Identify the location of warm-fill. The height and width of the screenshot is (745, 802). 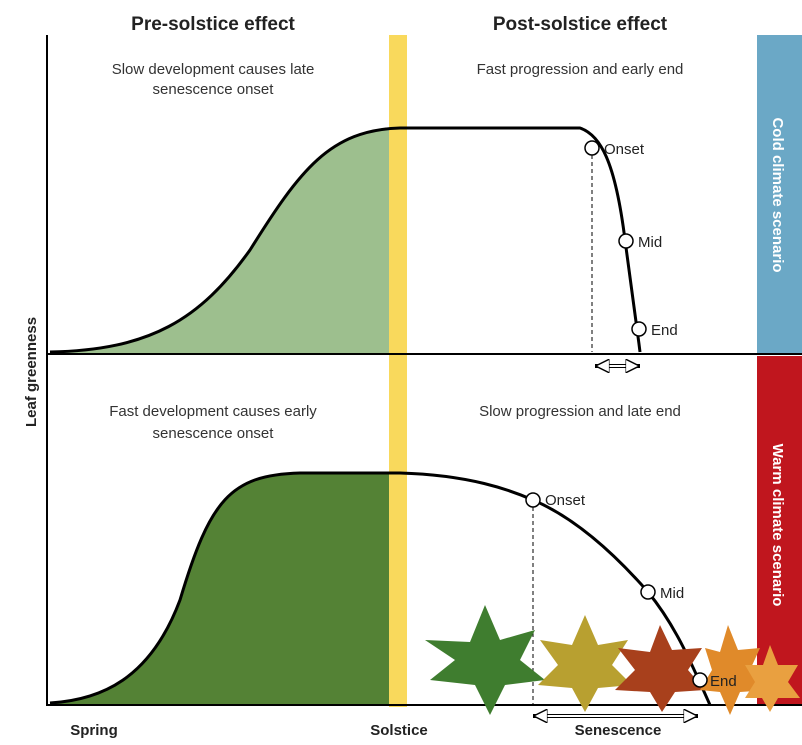
(219, 588).